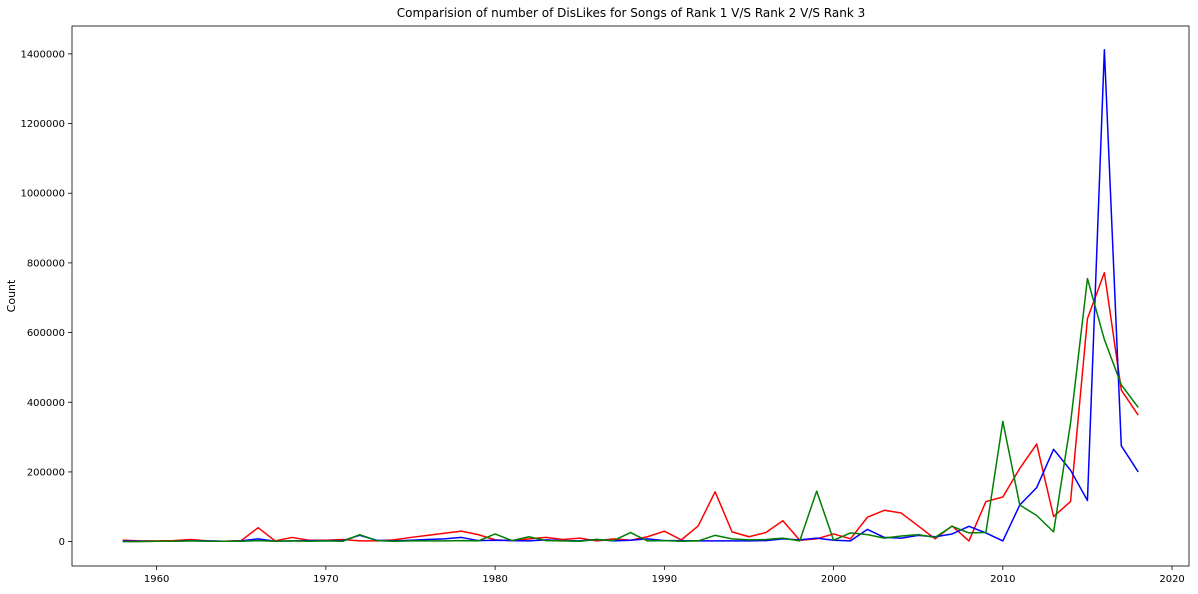  Describe the element at coordinates (62, 542) in the screenshot. I see `y-tick-label-0: 0` at that location.